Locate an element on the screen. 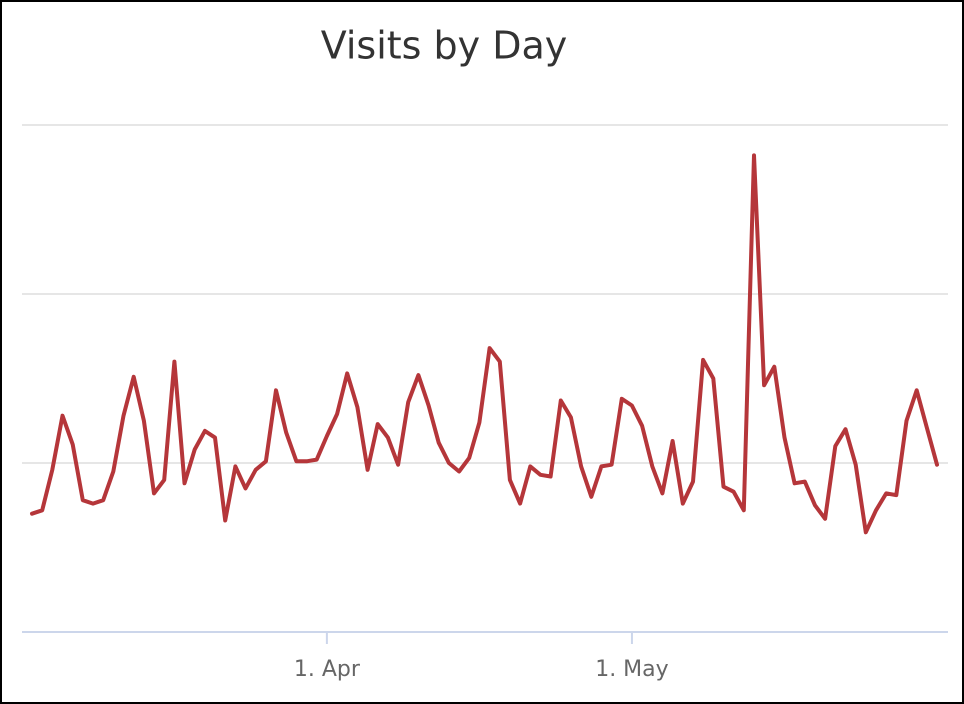 The height and width of the screenshot is (704, 964). x-tick-label: 1. Apr is located at coordinates (327, 669).